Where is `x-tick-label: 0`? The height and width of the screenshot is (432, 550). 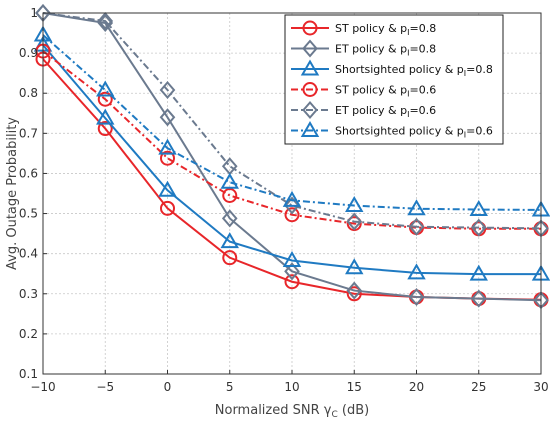
x-tick-label: 0 is located at coordinates (168, 387).